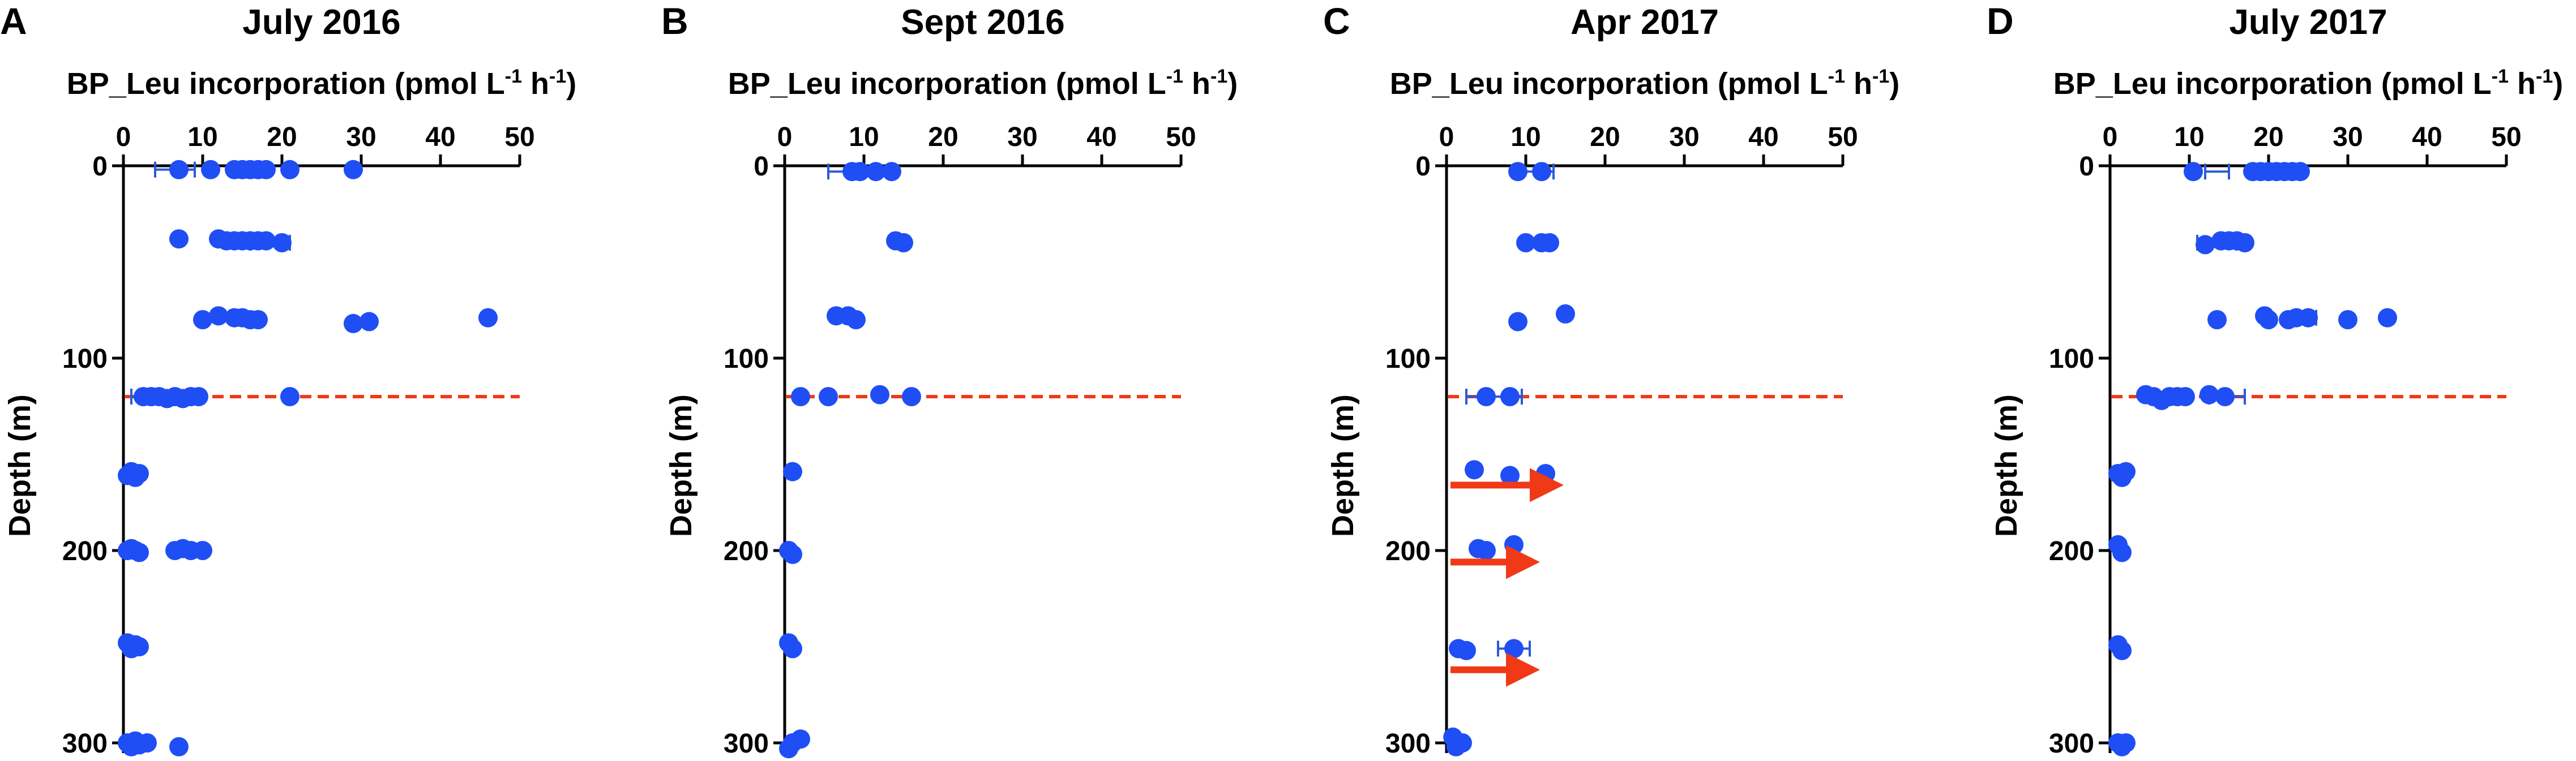 The image size is (2576, 761). What do you see at coordinates (2308, 22) in the screenshot?
I see `panel-title: July 2017` at bounding box center [2308, 22].